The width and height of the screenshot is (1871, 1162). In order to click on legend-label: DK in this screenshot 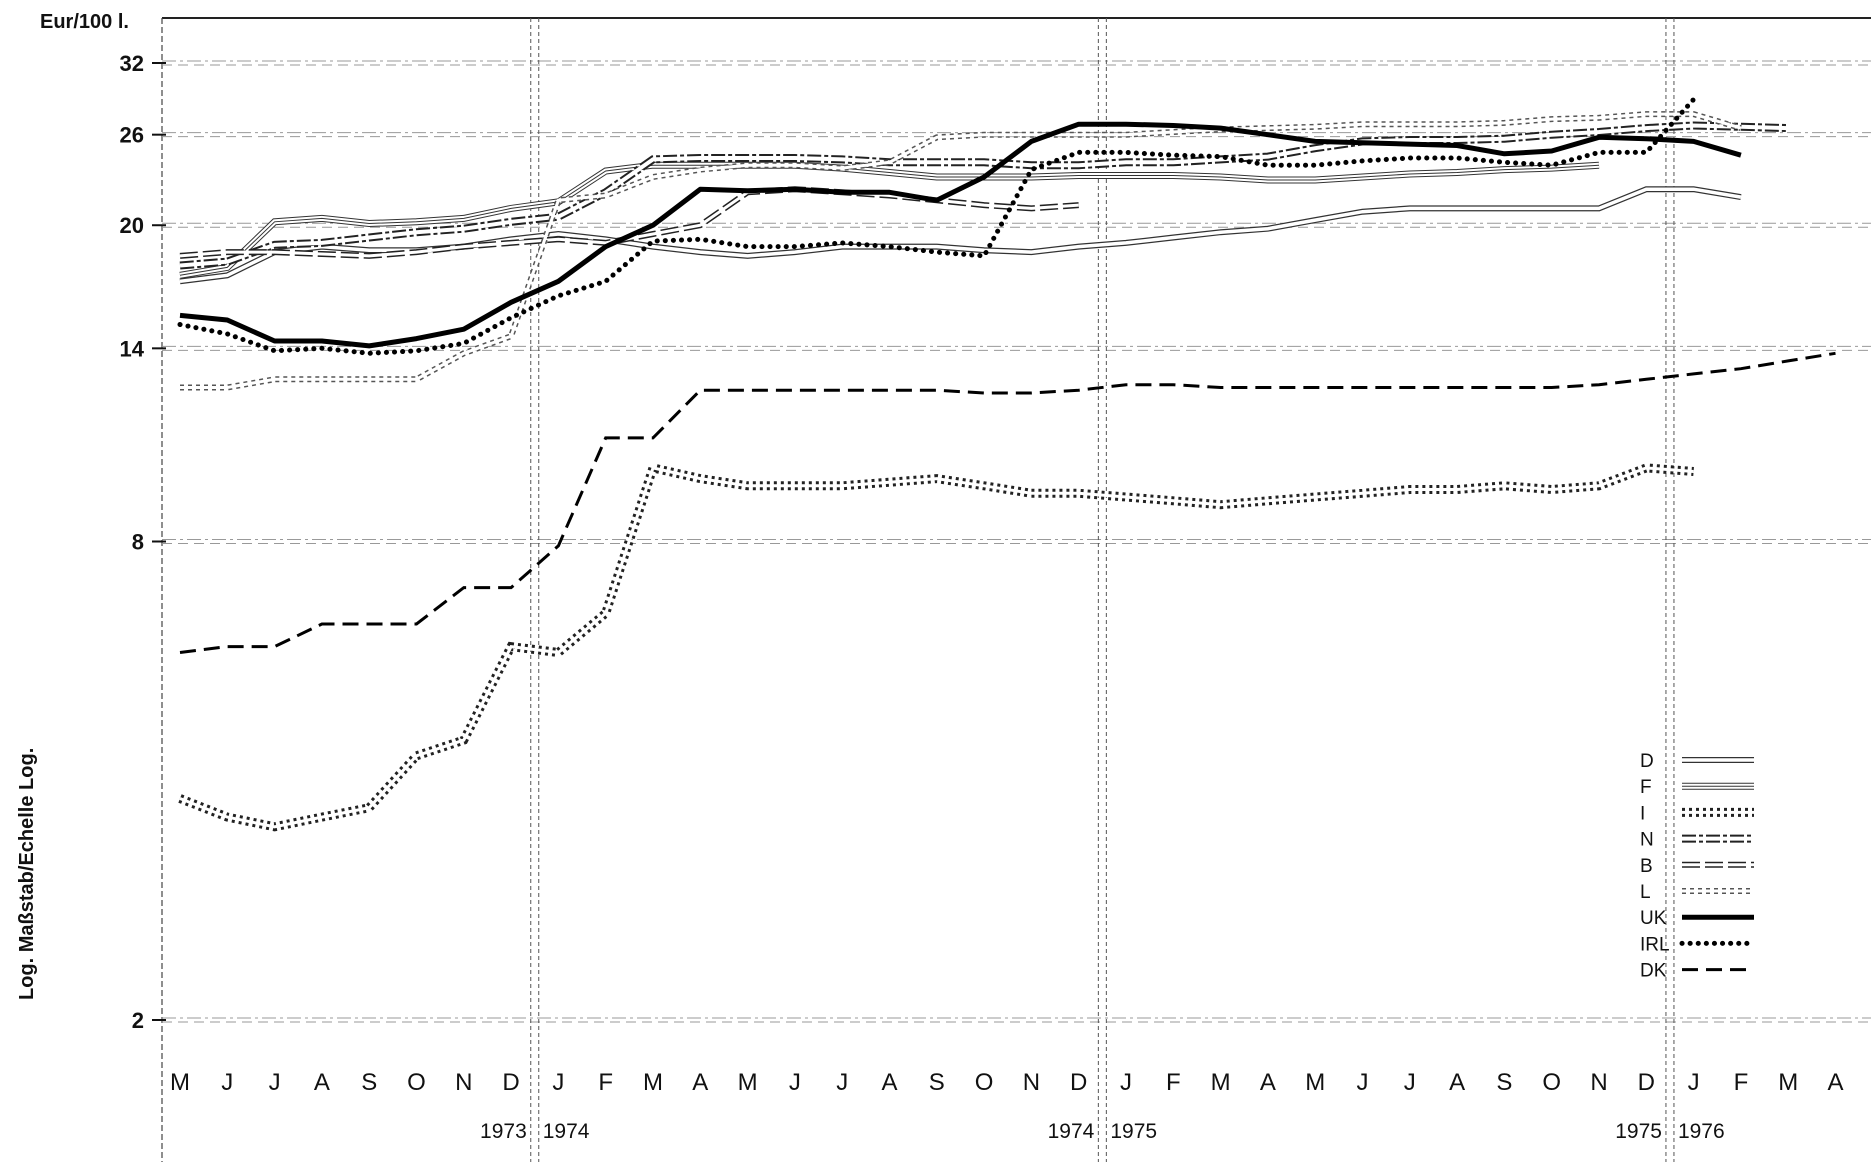, I will do `click(1653, 971)`.